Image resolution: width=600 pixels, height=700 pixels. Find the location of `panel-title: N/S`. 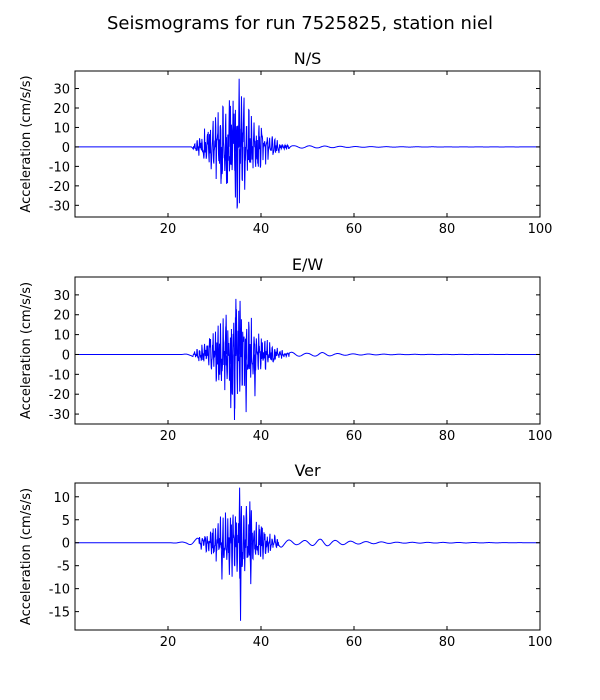

panel-title: N/S is located at coordinates (308, 58).